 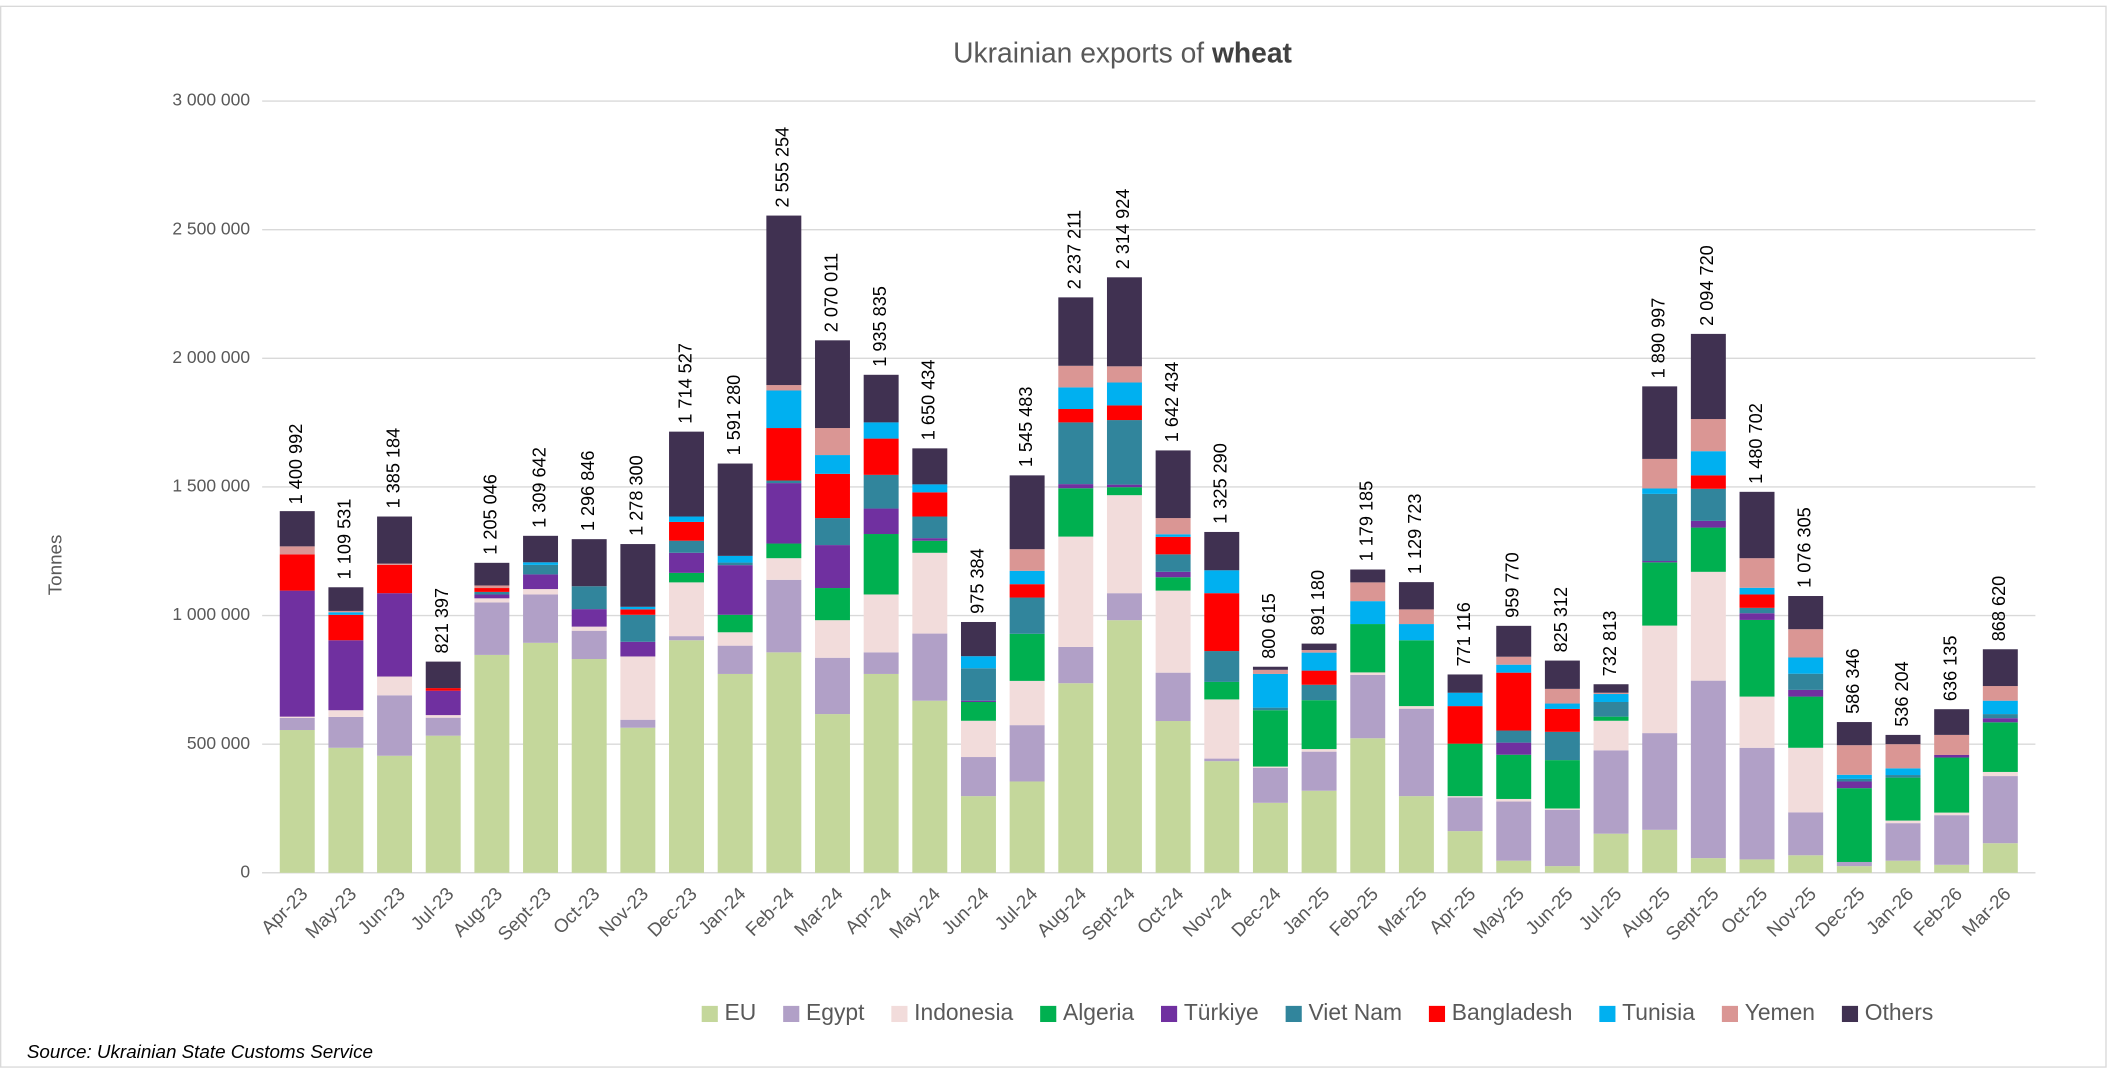 I want to click on x-tick-label: Jan-24, so click(x=722, y=911).